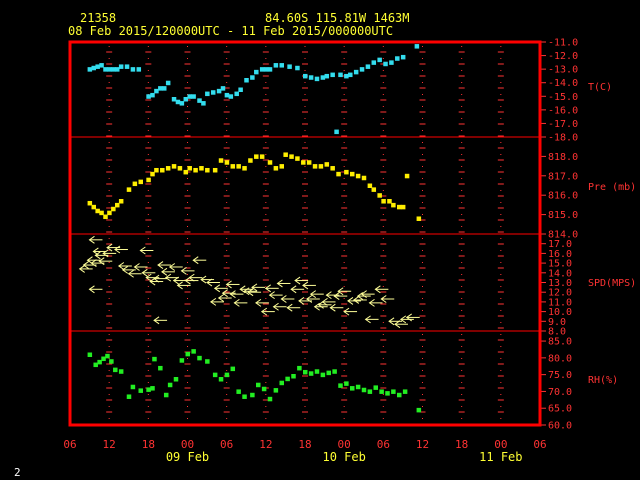  What do you see at coordinates (560, 254) in the screenshot?
I see `wind-tick-label: 16.0` at bounding box center [560, 254].